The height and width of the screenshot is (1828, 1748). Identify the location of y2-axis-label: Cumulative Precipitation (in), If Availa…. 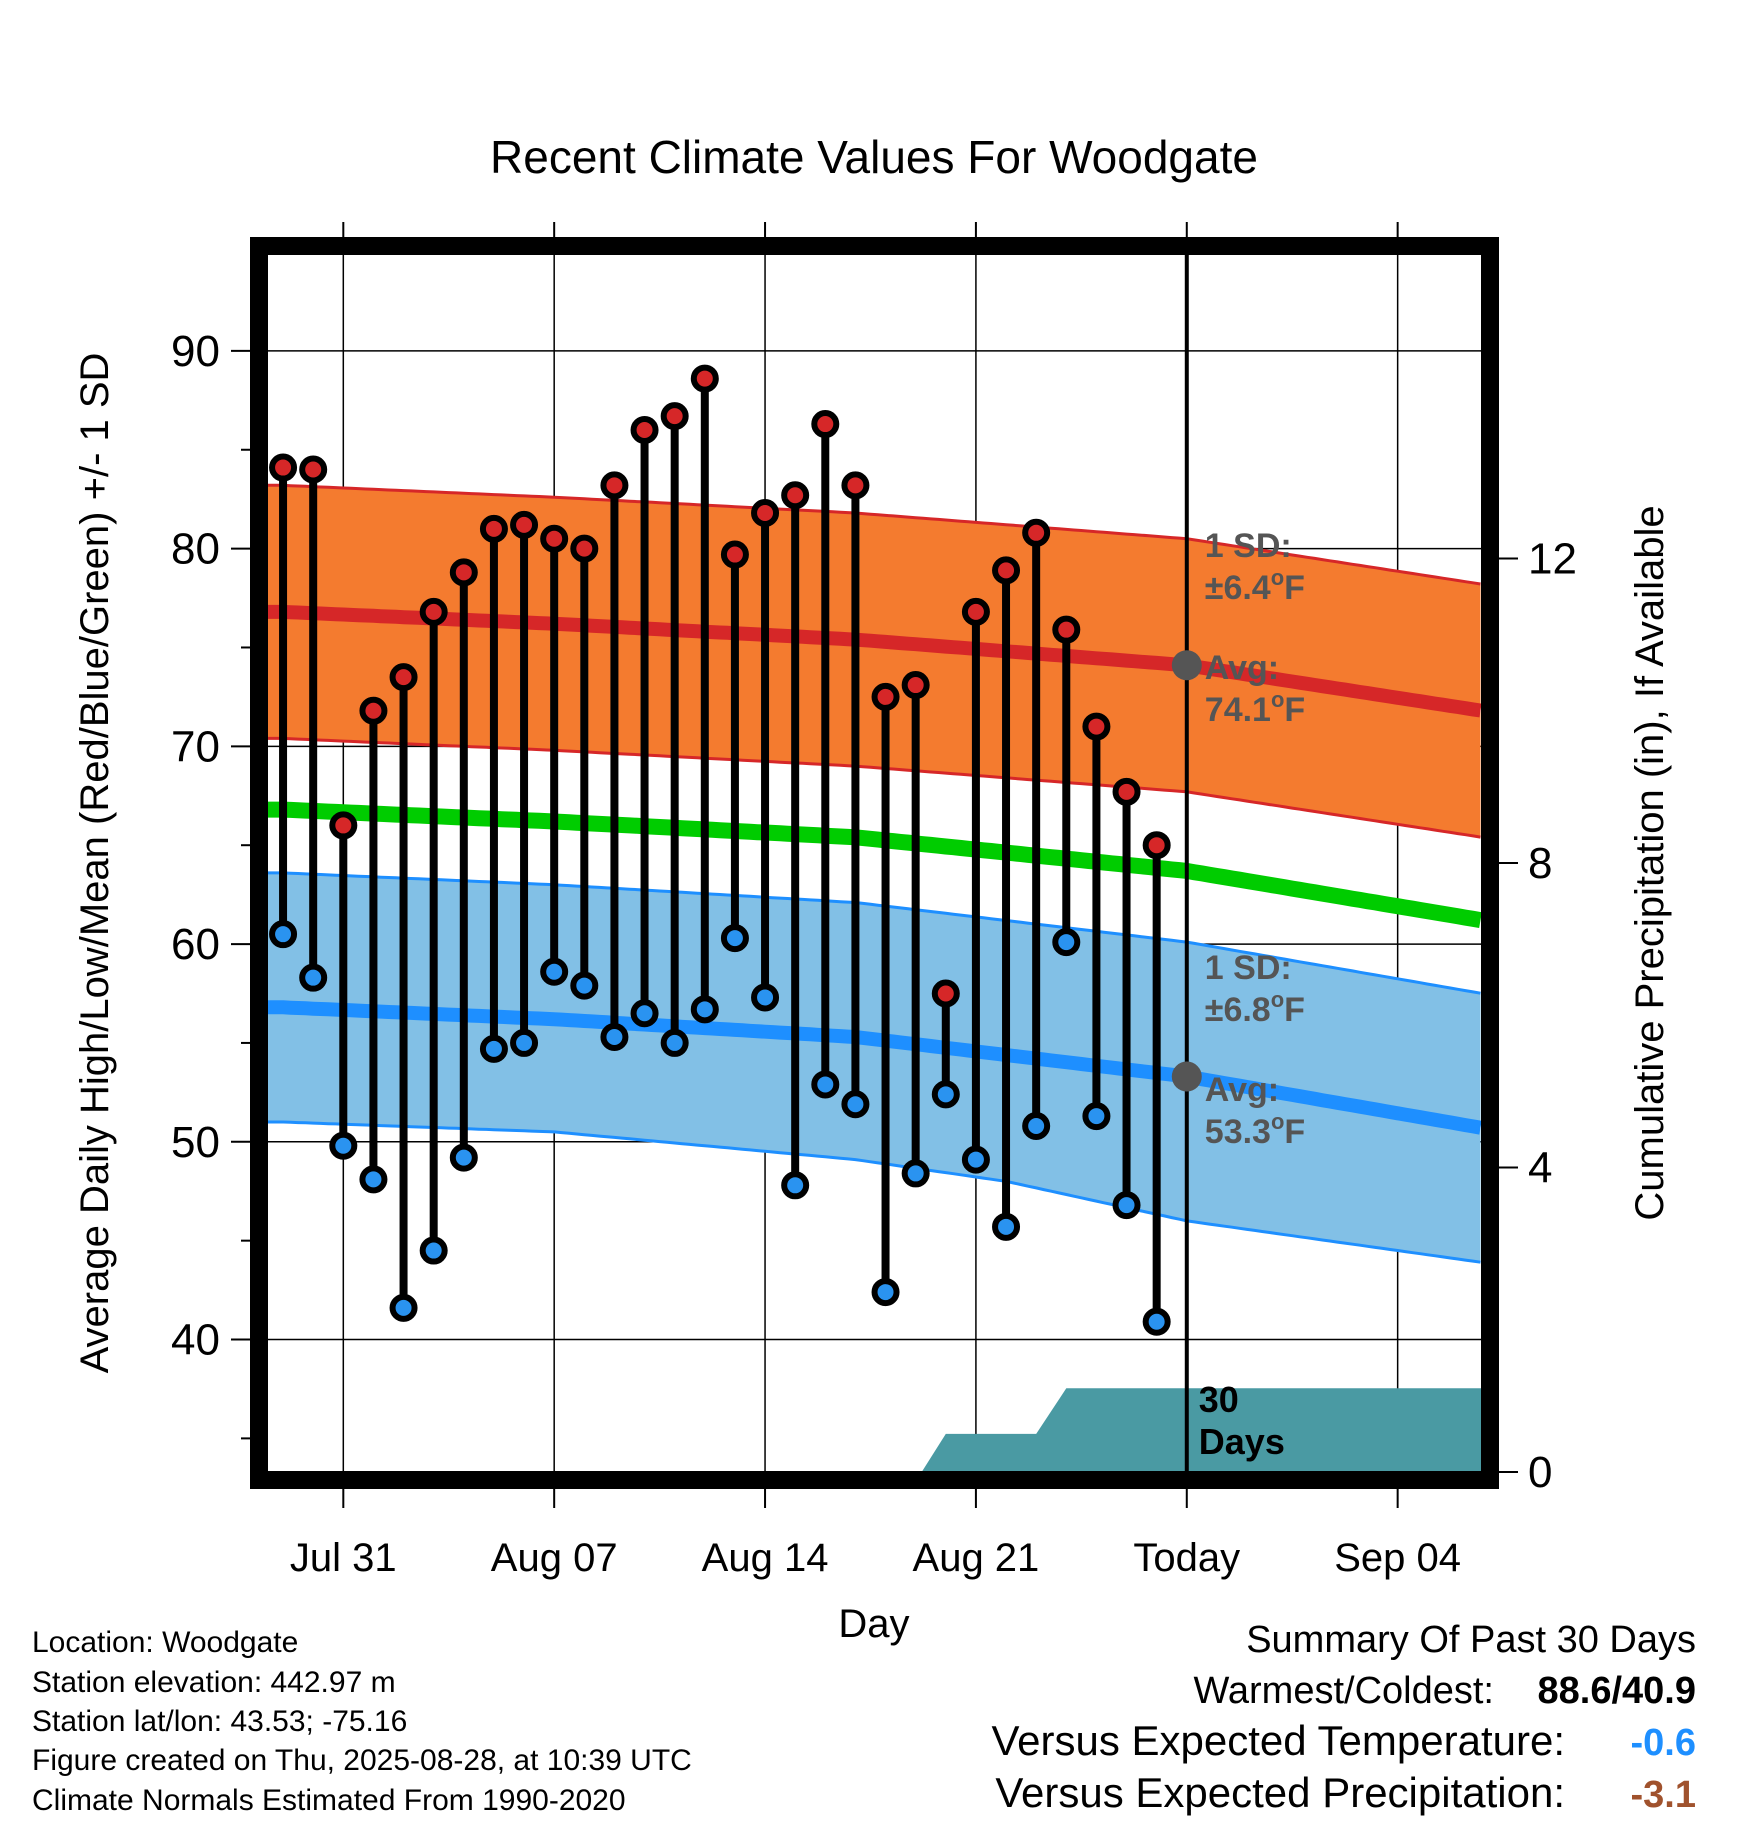
(1650, 862).